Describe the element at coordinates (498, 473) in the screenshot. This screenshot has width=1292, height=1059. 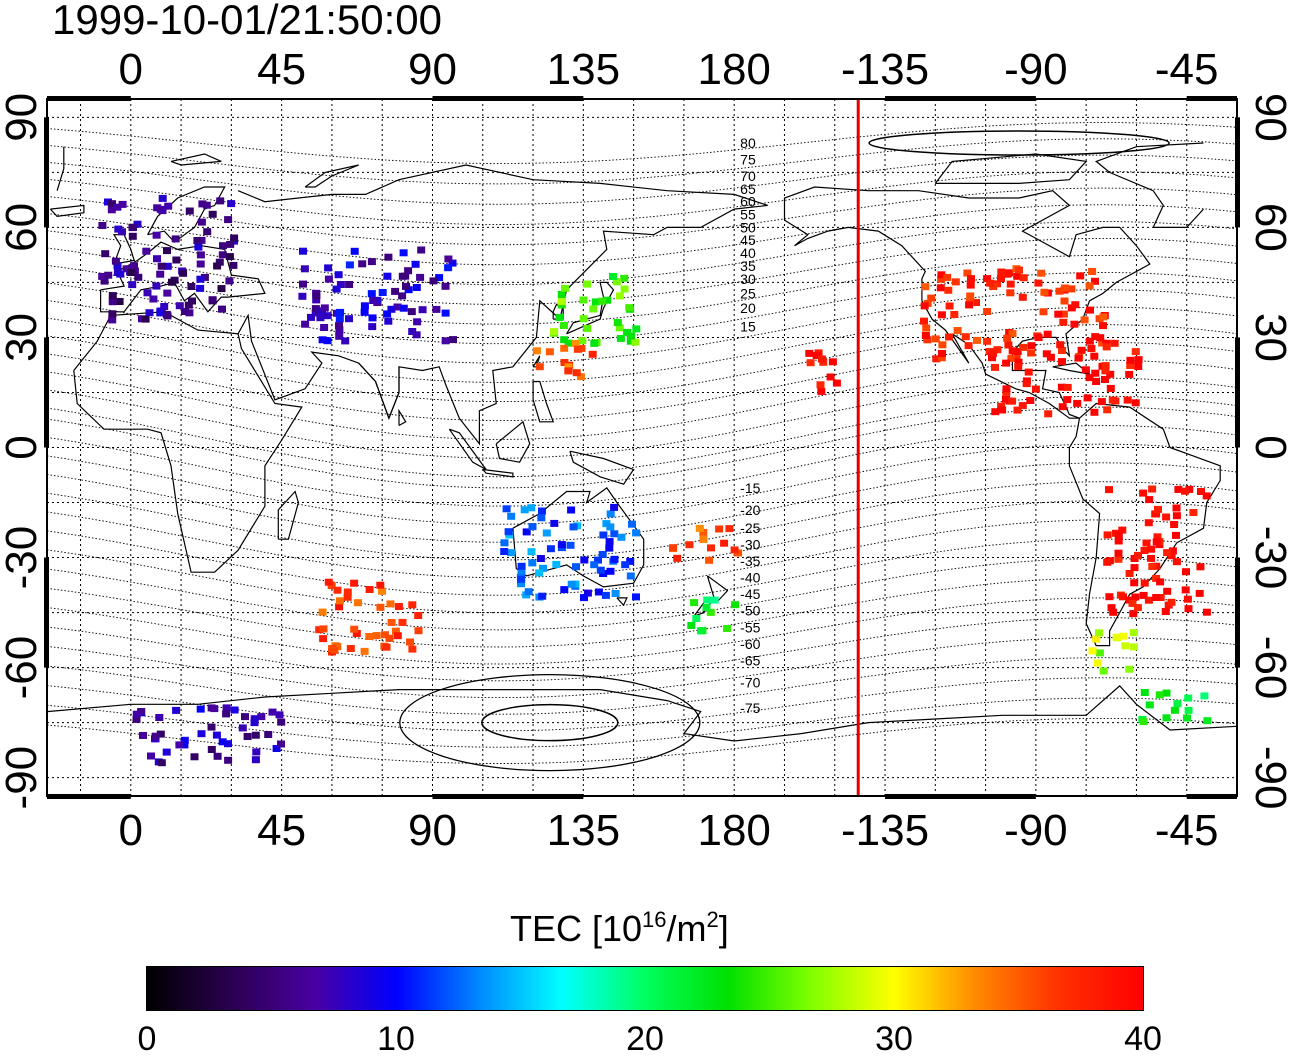
I see `java-coastline` at that location.